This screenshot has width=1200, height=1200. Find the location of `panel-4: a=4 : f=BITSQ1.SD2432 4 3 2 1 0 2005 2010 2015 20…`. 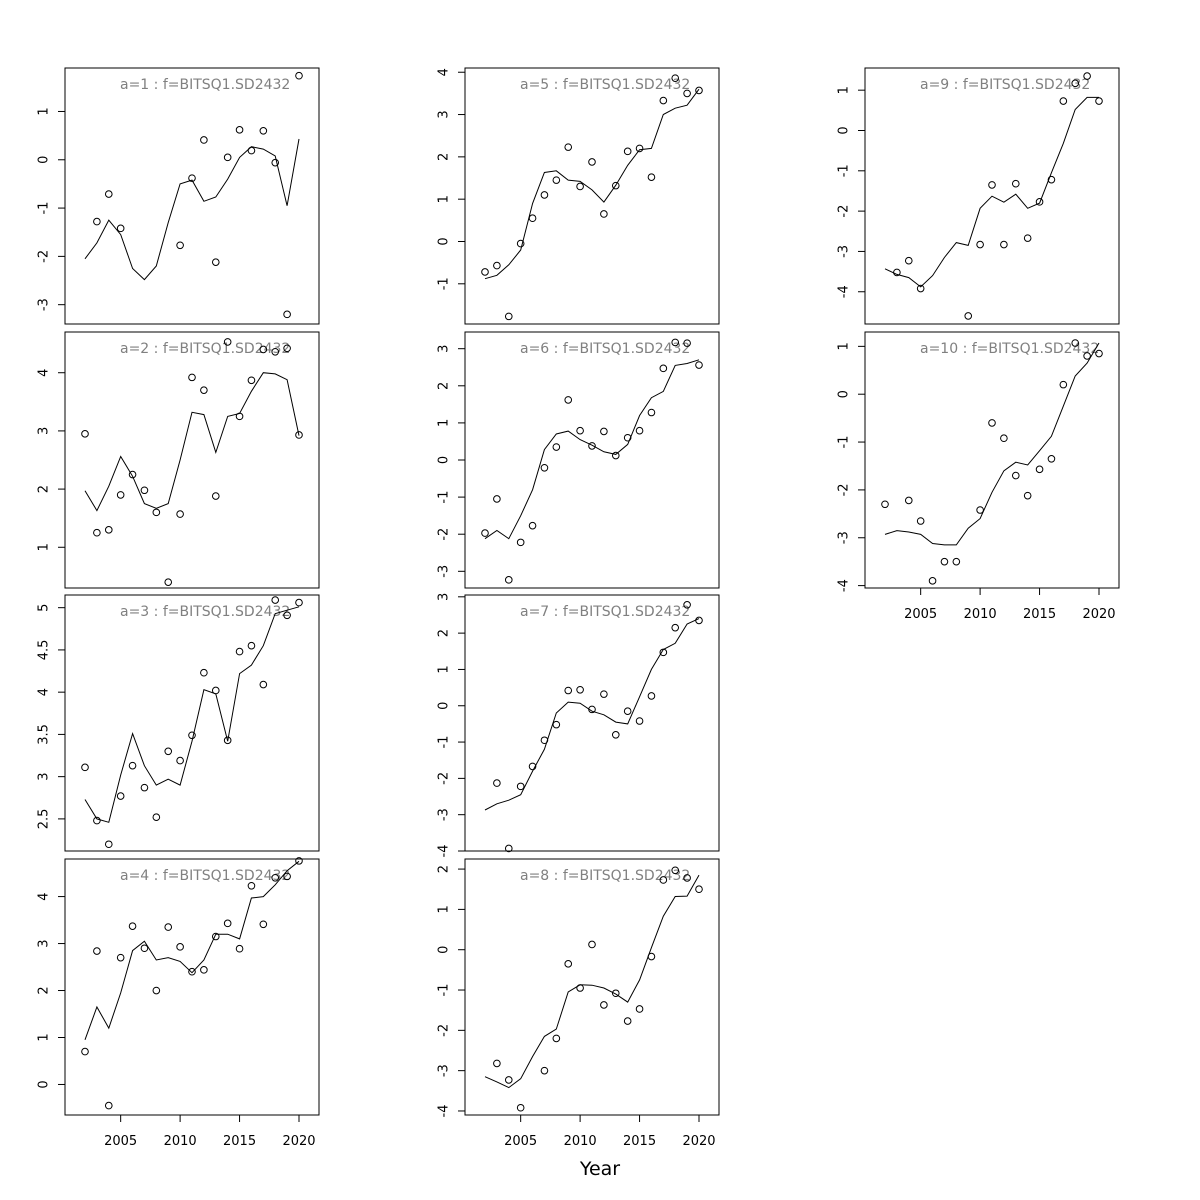

panel-4: a=4 : f=BITSQ1.SD2432 4 3 2 1 0 2005 2010 2015 20… is located at coordinates (178, 1003).